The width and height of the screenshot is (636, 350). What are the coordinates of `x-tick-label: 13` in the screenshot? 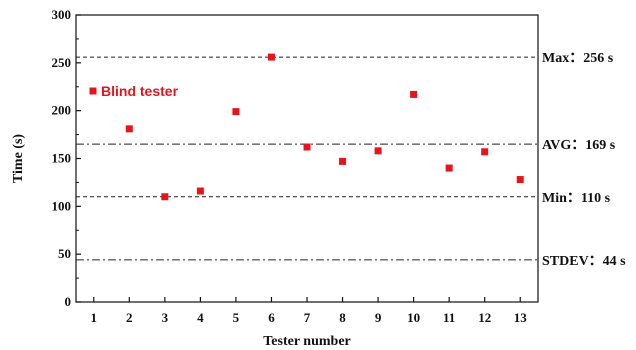 It's located at (521, 317).